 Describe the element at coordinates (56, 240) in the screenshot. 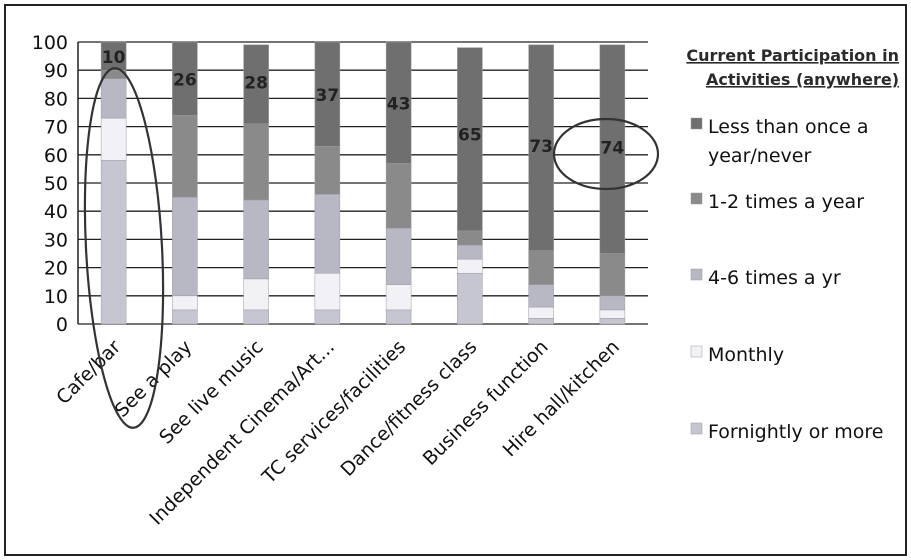

I see `y-tick-label: 30` at that location.